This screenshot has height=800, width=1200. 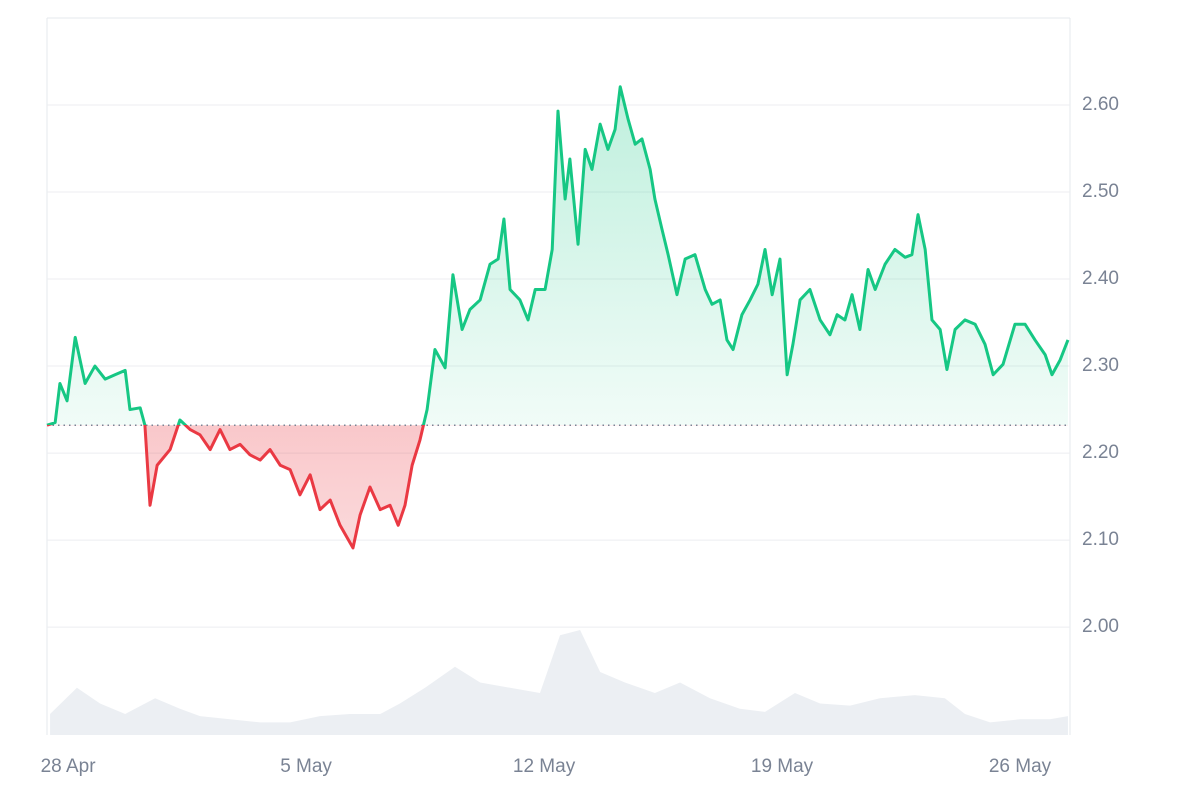 I want to click on volume-area, so click(x=559, y=682).